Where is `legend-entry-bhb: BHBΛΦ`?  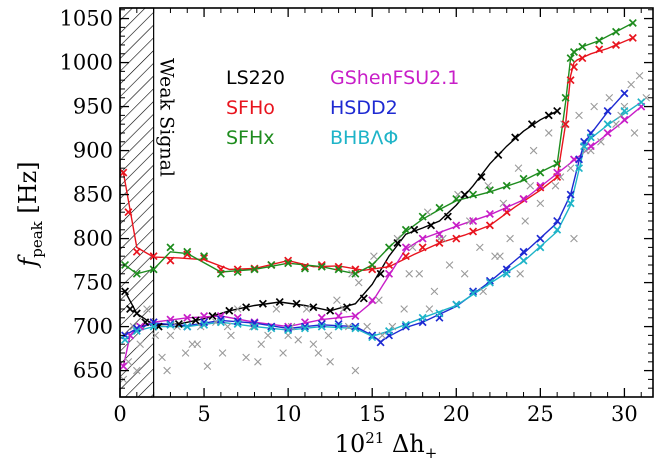 legend-entry-bhb: BHBΛΦ is located at coordinates (364, 138).